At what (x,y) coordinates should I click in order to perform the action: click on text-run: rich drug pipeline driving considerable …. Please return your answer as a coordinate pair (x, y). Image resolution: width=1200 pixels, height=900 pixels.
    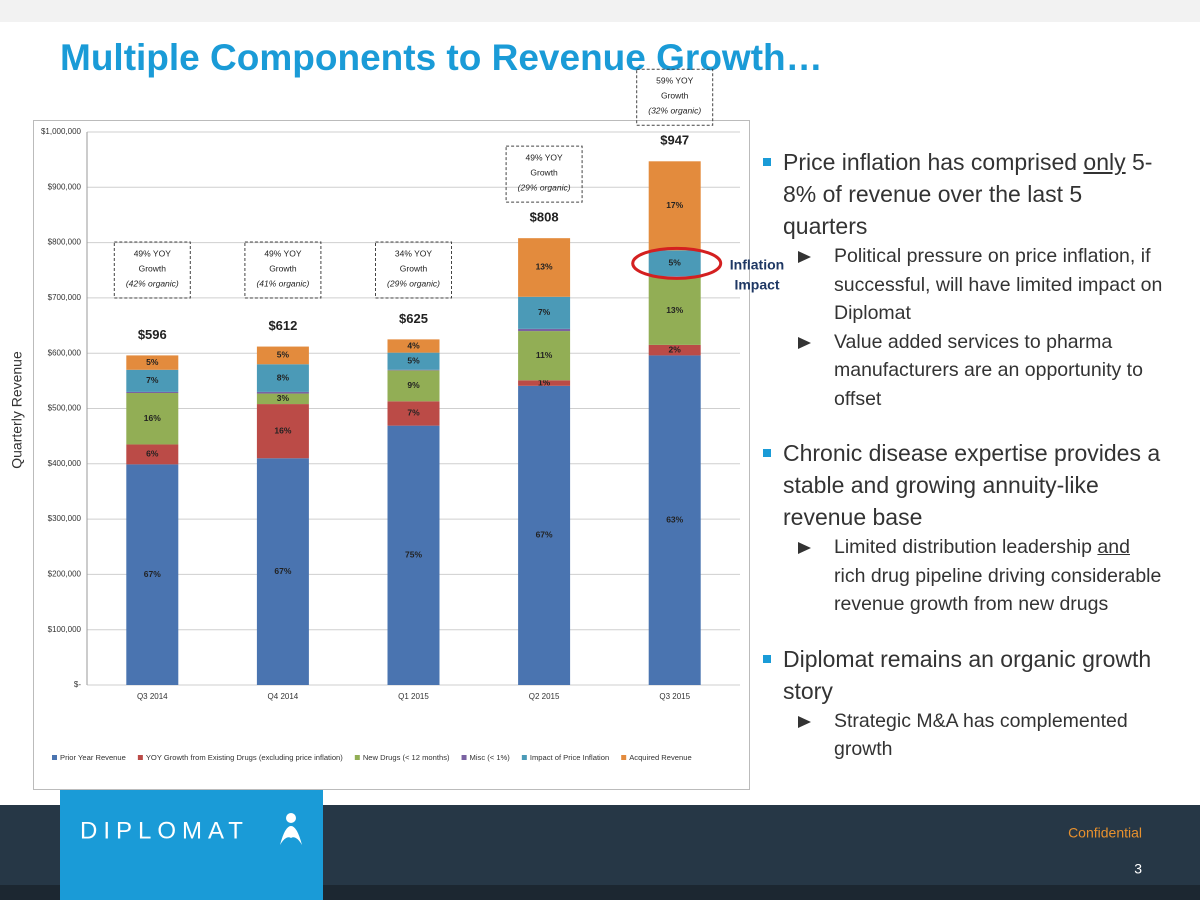
    Looking at the image, I should click on (998, 590).